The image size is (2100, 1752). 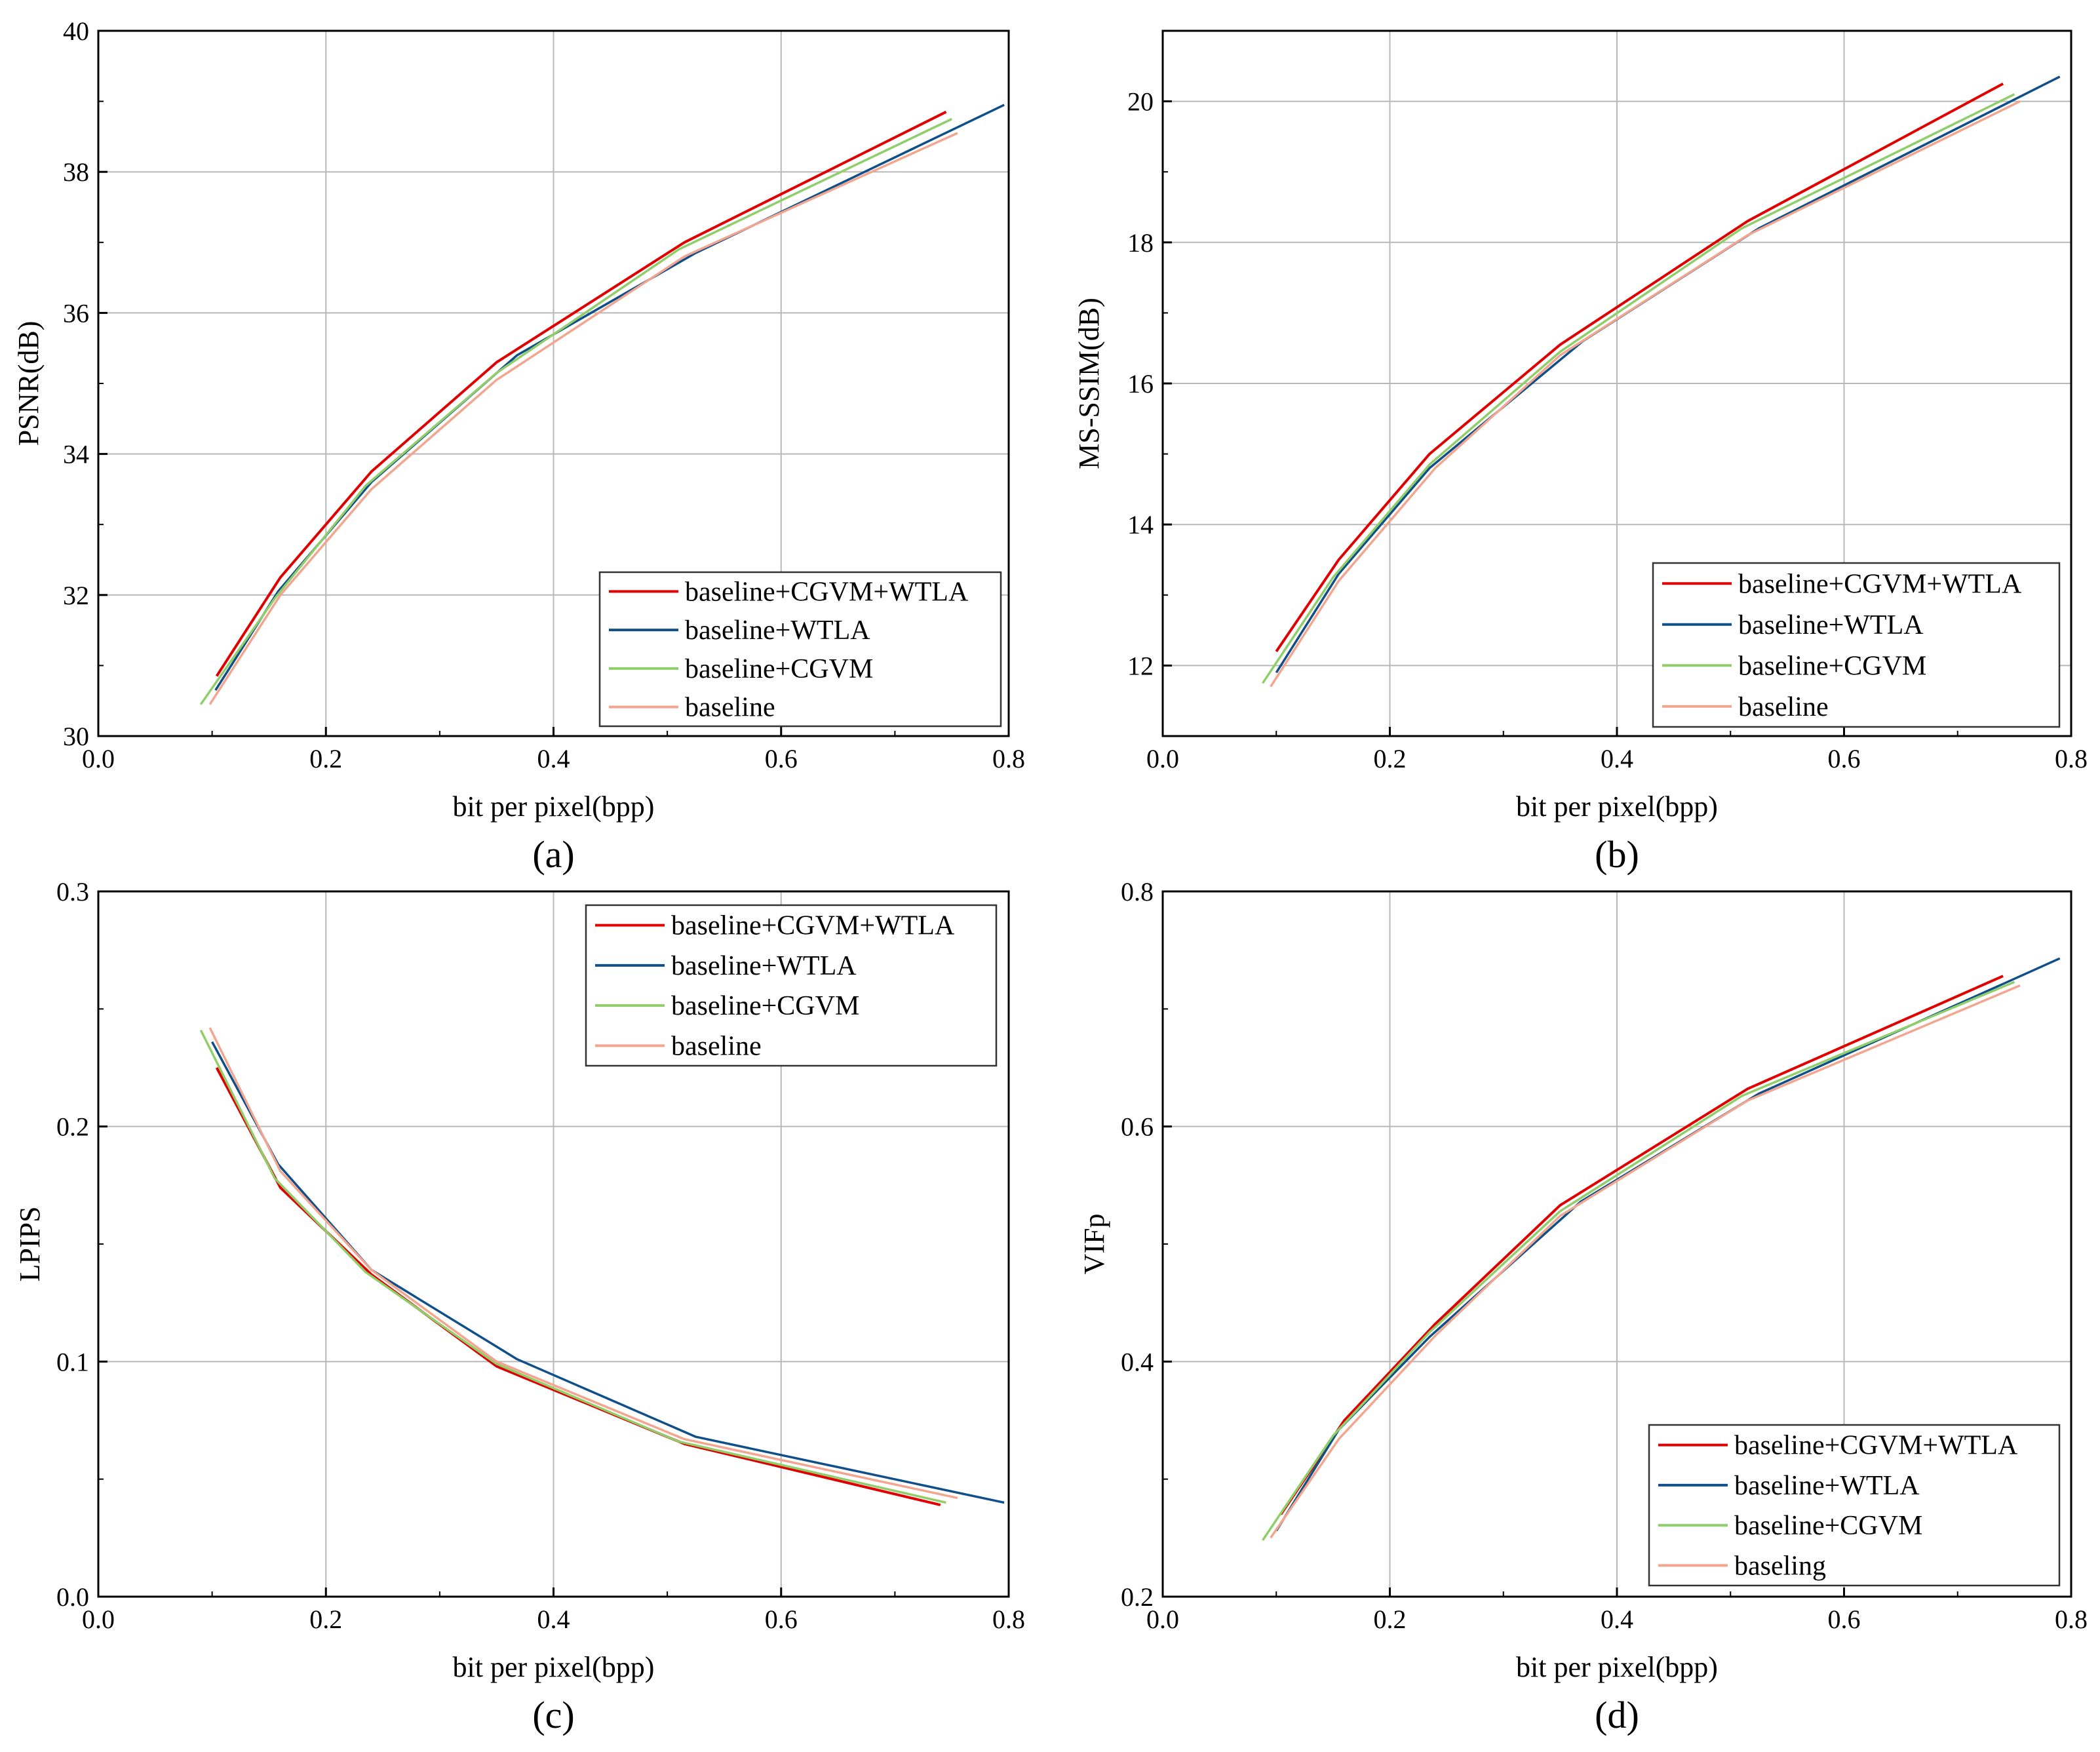 I want to click on y-tick-label: 12, so click(x=1141, y=665).